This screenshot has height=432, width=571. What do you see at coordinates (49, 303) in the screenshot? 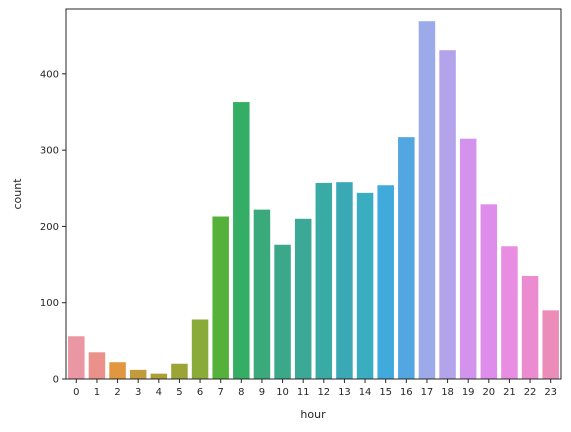
I see `y-tick-label: 100` at bounding box center [49, 303].